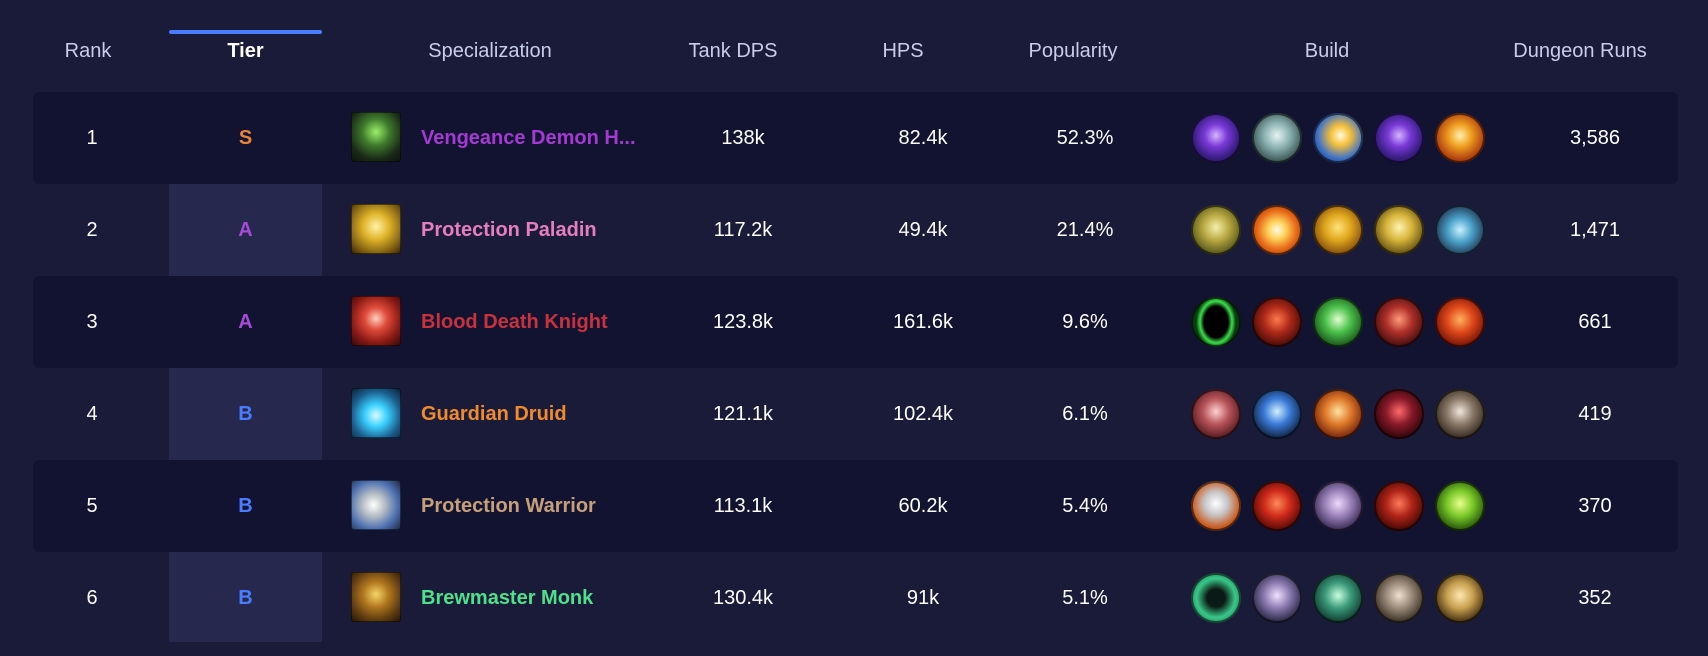 The image size is (1708, 656). I want to click on tank-dps-cell: 121.1k, so click(743, 414).